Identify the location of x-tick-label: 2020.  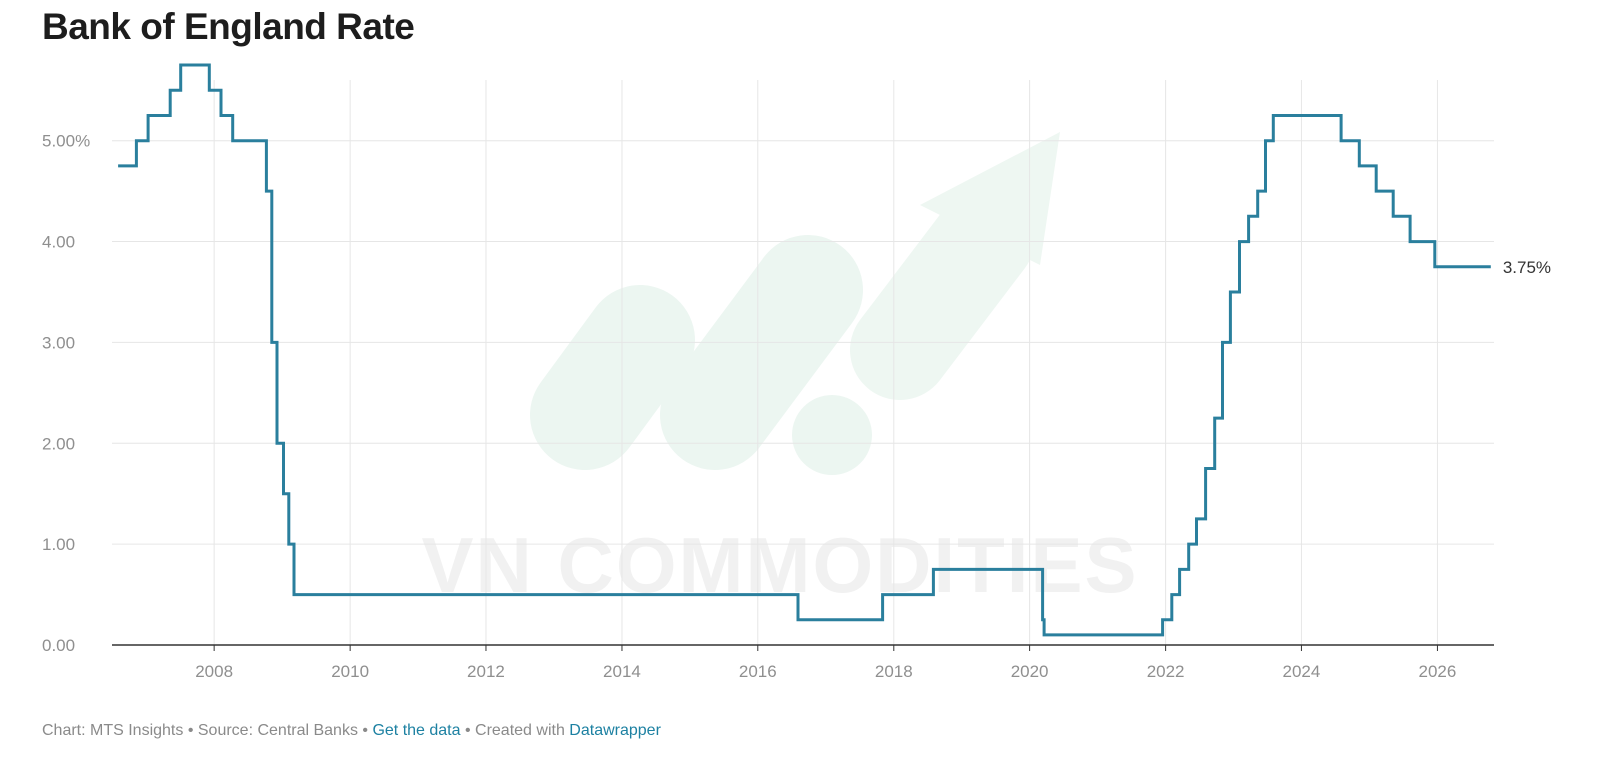
(1030, 671).